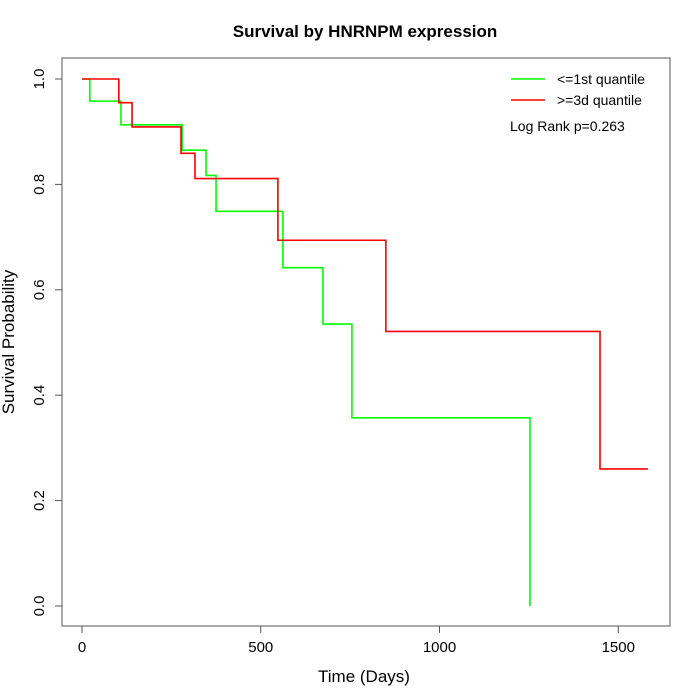  Describe the element at coordinates (39, 395) in the screenshot. I see `y-tick-label: 0.4` at that location.